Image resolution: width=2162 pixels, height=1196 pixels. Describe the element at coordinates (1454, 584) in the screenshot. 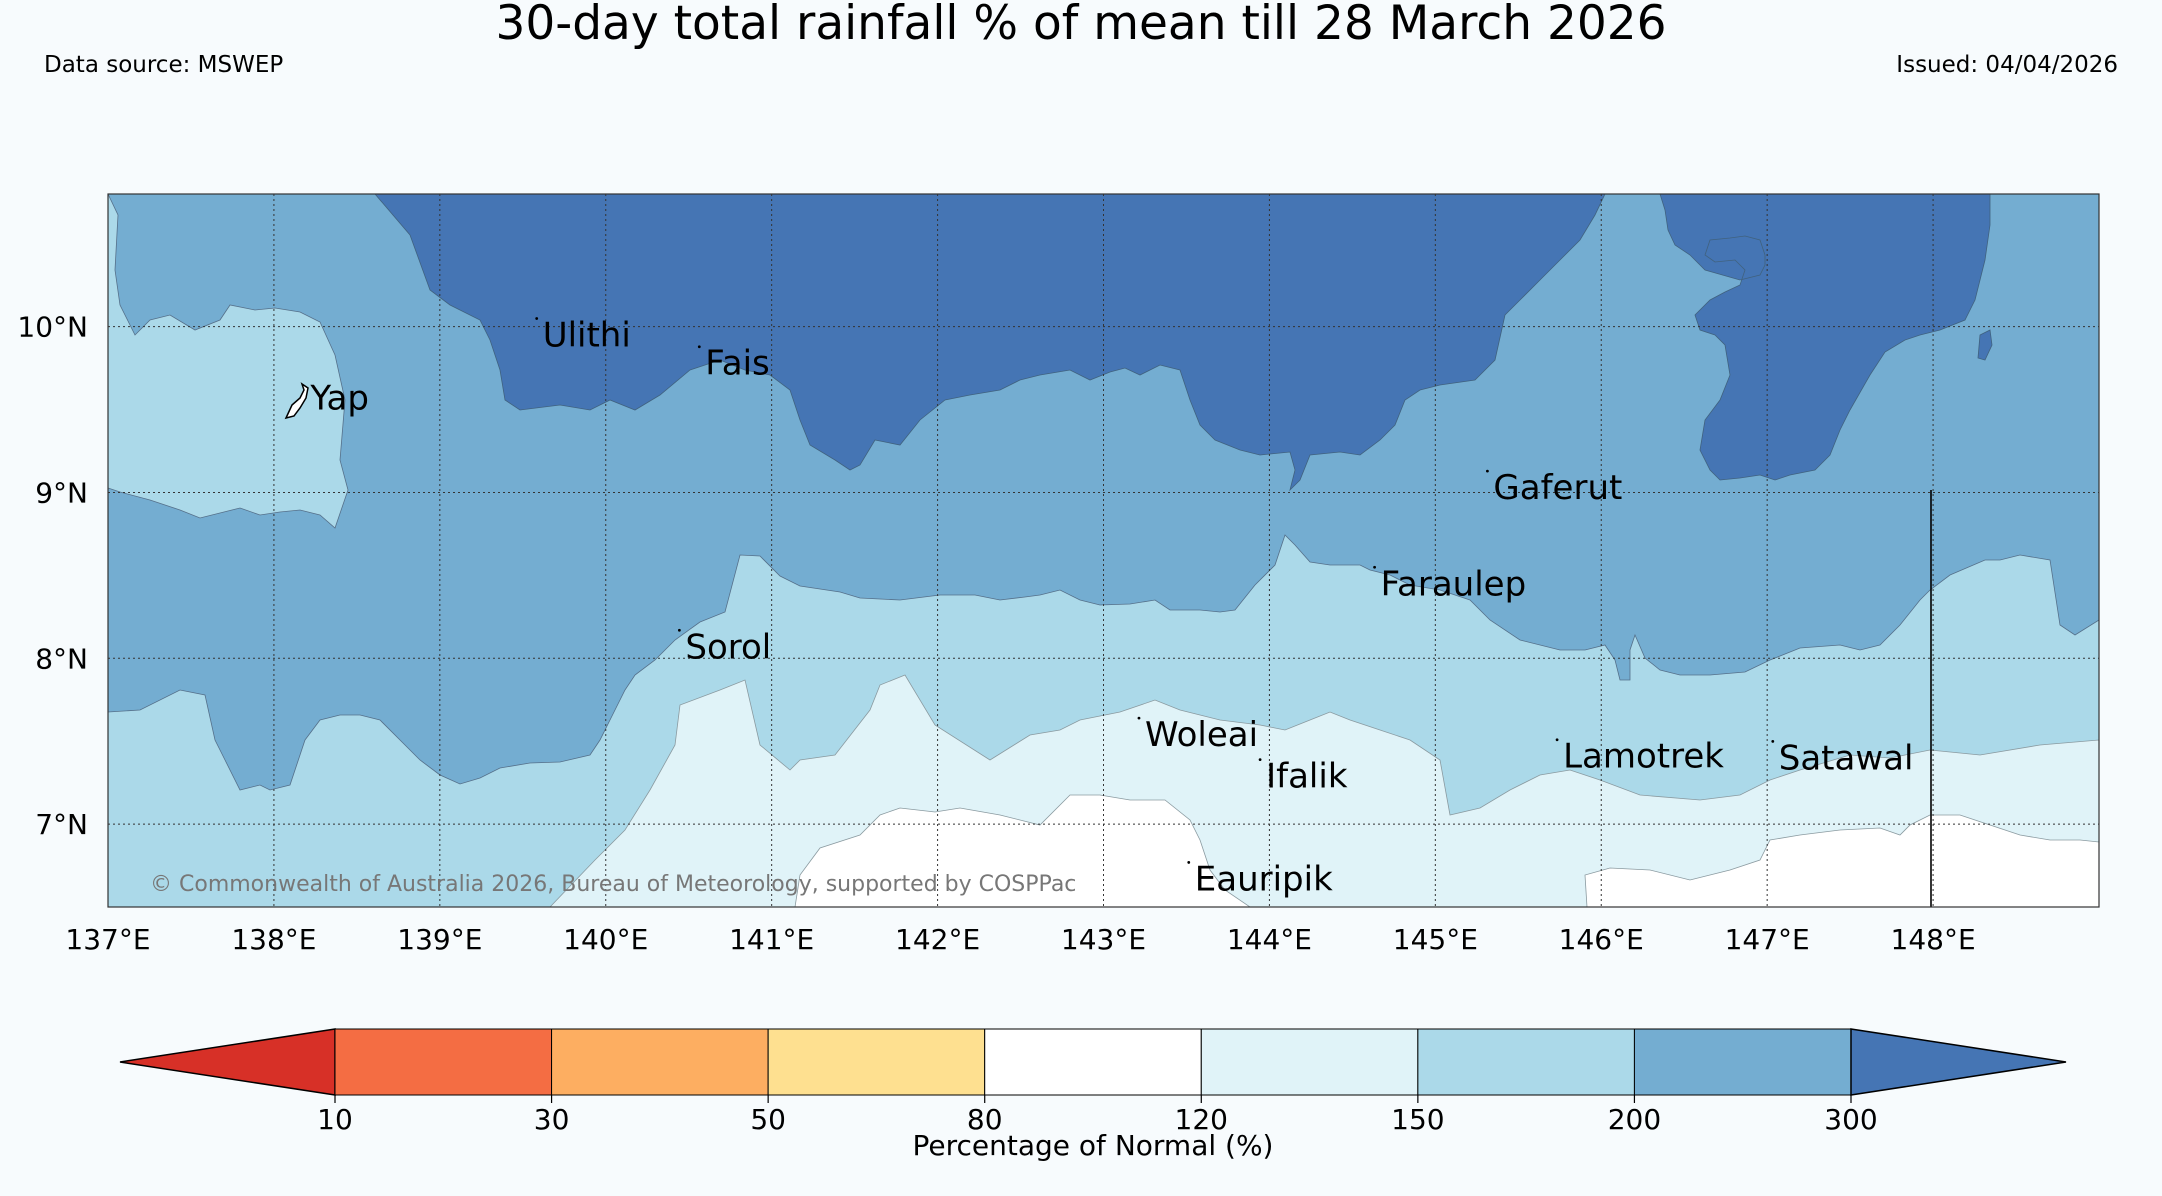

I see `place-label-faraulep: Faraulep` at that location.